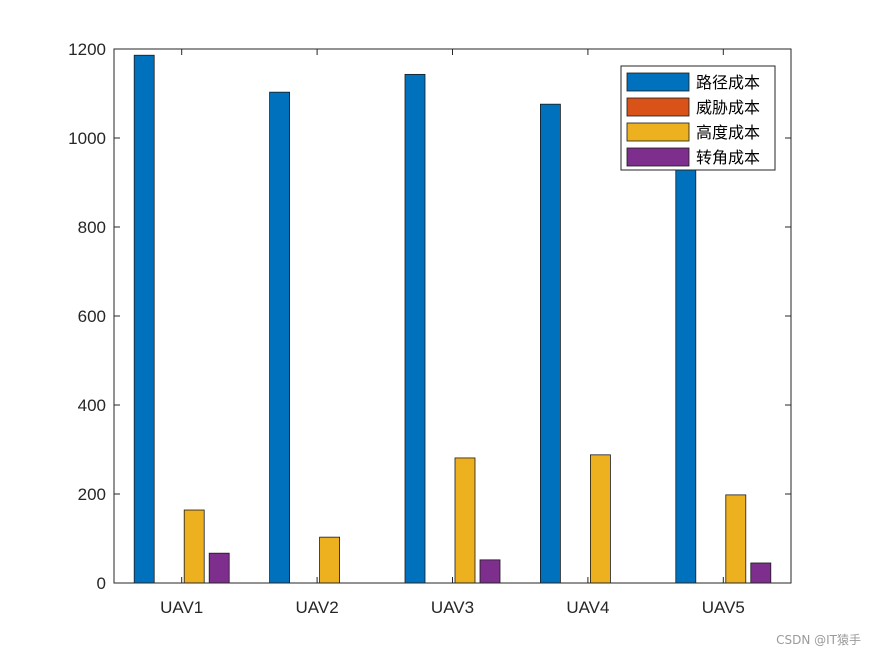  Describe the element at coordinates (728, 107) in the screenshot. I see `legend-label-2: 威胁成本` at that location.